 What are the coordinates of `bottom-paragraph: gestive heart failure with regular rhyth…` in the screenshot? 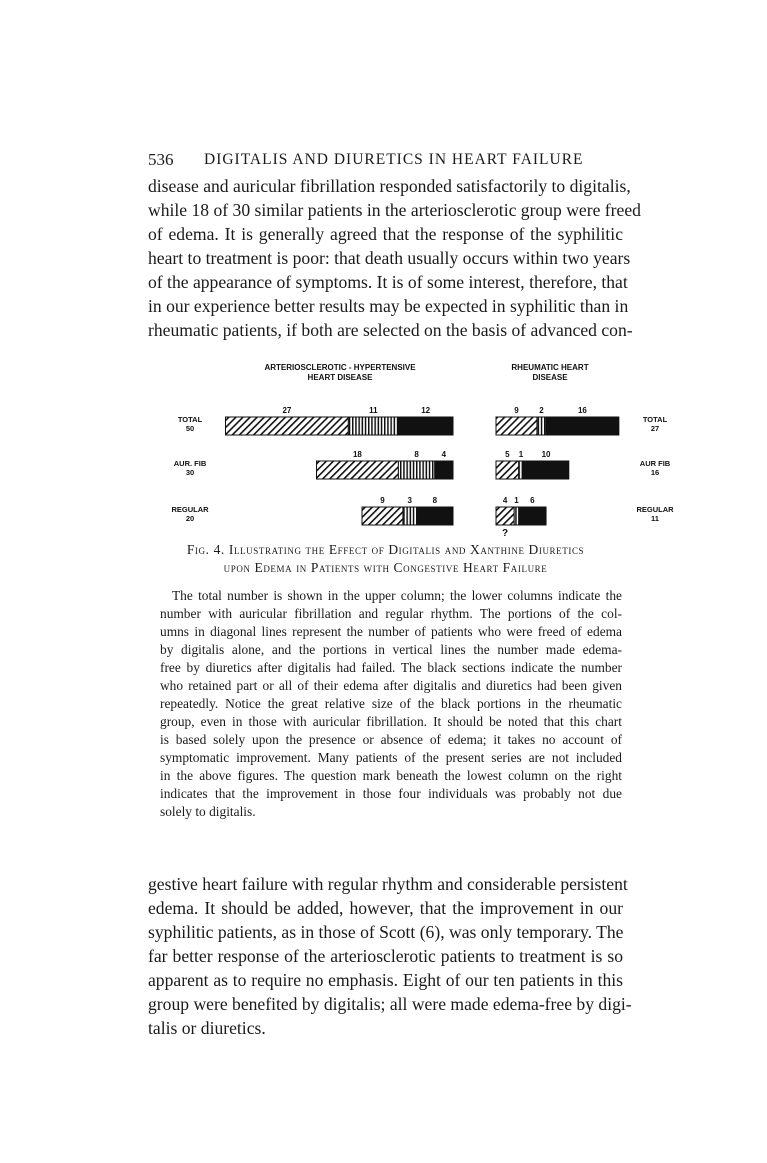 It's located at (390, 956).